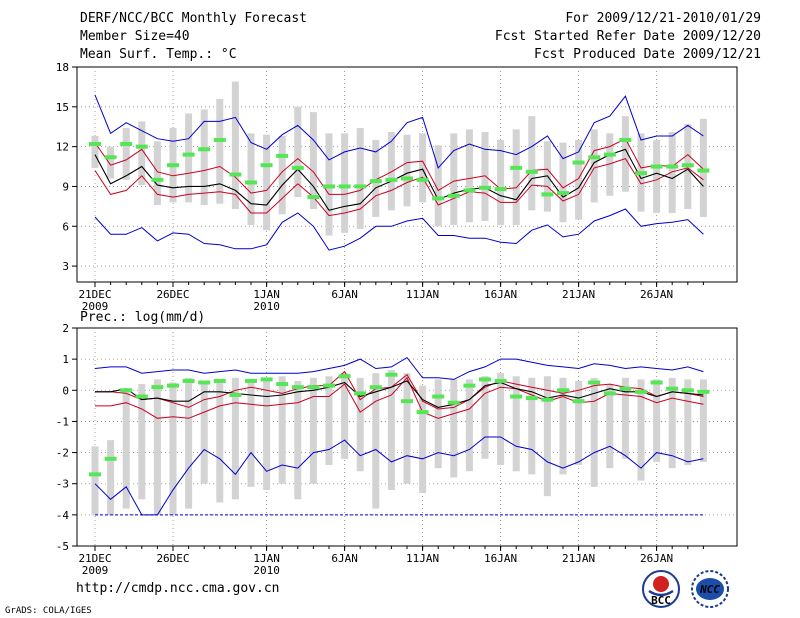  I want to click on x-tick-label: 6JAN, so click(344, 558).